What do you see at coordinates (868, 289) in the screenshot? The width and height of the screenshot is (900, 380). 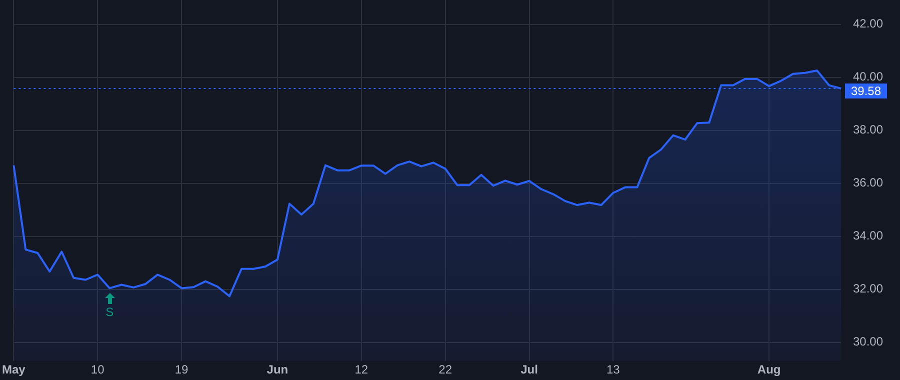 I see `y-tick-label: 32.00` at bounding box center [868, 289].